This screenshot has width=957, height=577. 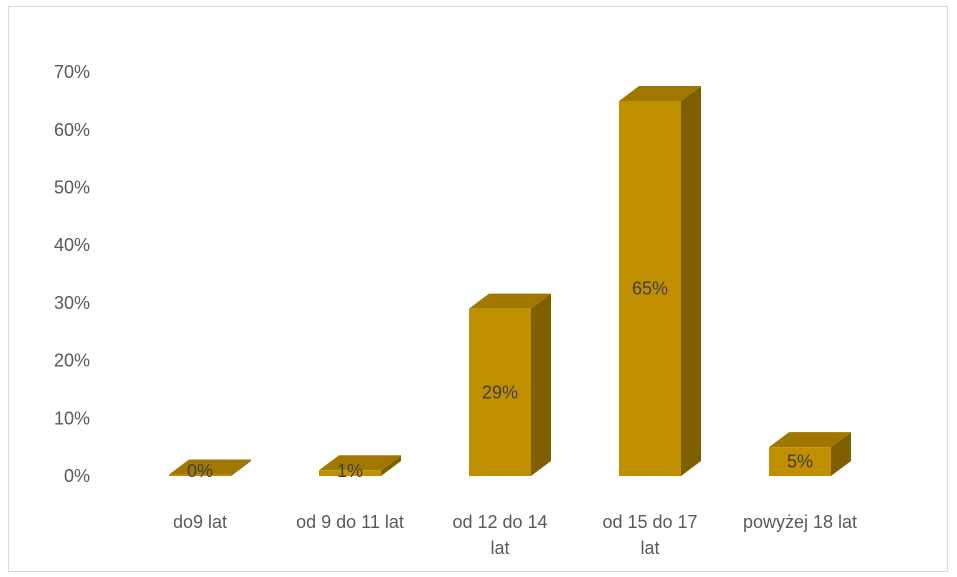 I want to click on data-label: 1%, so click(x=350, y=471).